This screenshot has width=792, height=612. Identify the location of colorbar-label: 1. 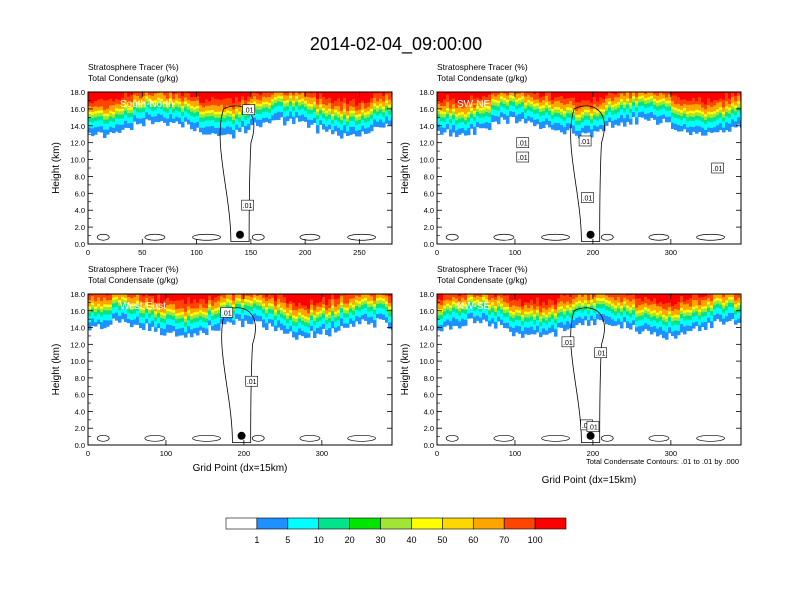
(256, 540).